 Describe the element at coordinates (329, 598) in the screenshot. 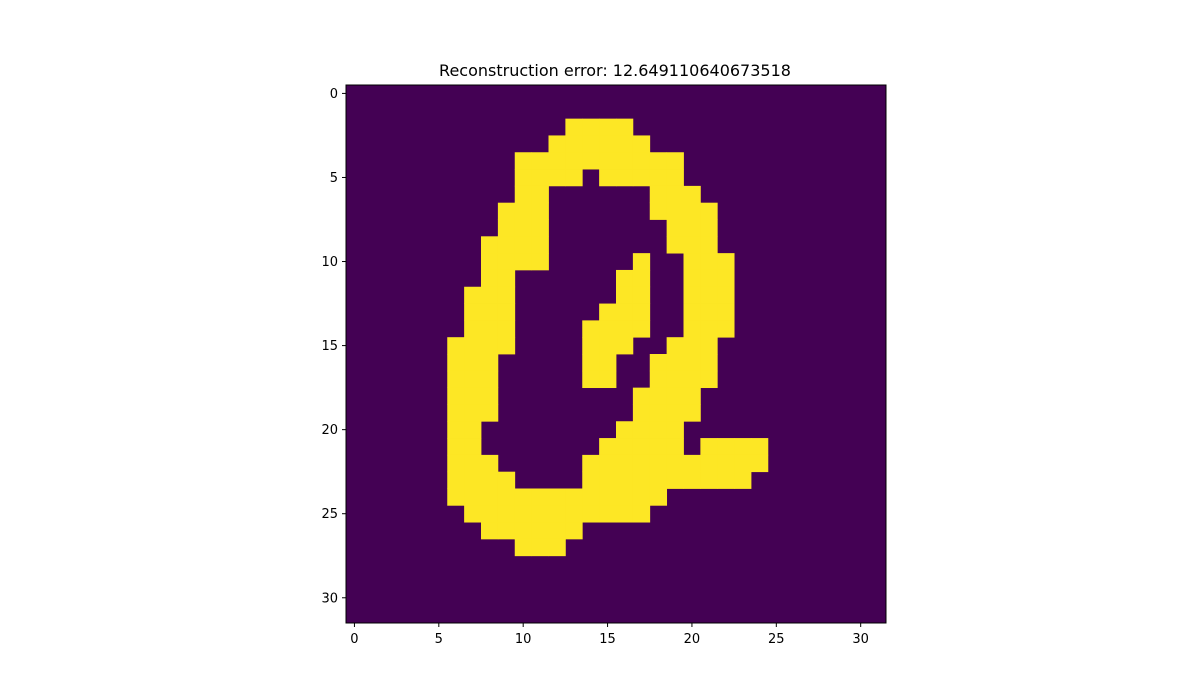

I see `y-tick-label: 30` at that location.